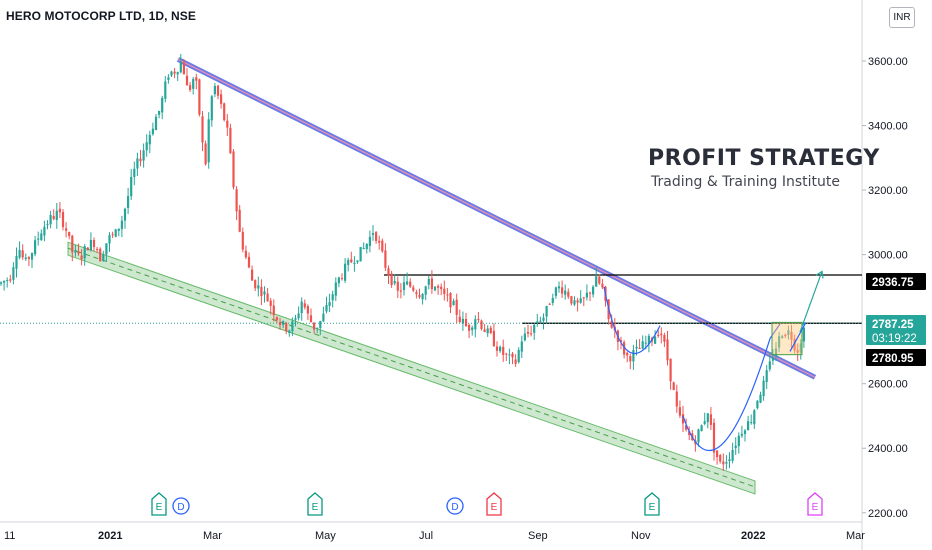 The image size is (932, 550). I want to click on time-tick-label: 2022, so click(753, 536).